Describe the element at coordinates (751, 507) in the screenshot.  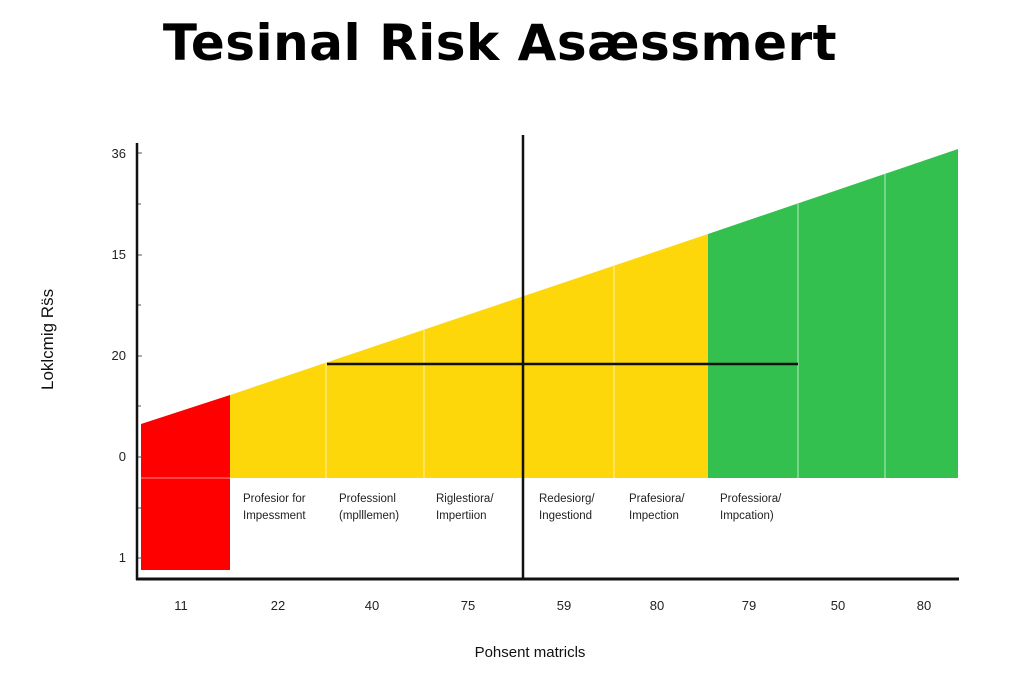
I see `category-label: Professiora/Impcation)` at that location.